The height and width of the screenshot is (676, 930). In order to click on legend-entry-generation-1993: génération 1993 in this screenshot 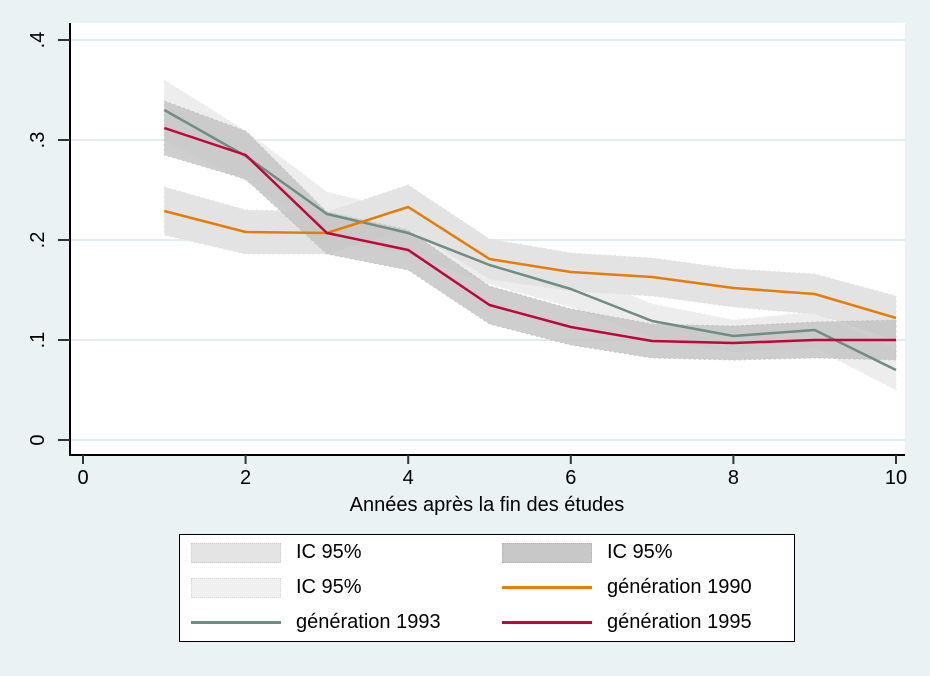, I will do `click(335, 622)`.